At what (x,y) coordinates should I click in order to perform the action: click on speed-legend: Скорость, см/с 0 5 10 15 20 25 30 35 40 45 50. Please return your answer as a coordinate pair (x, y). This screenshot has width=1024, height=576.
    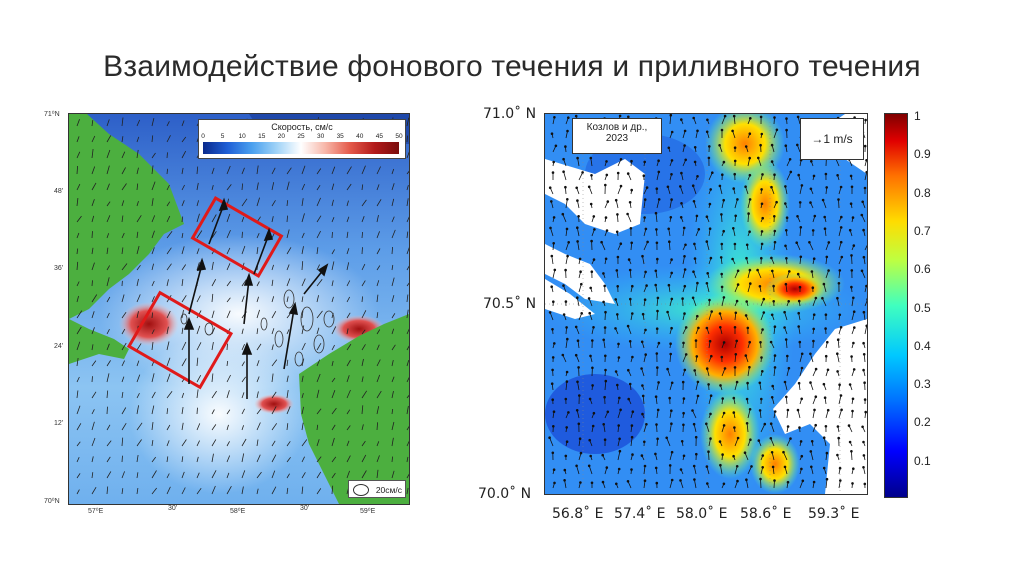
    Looking at the image, I should click on (302, 139).